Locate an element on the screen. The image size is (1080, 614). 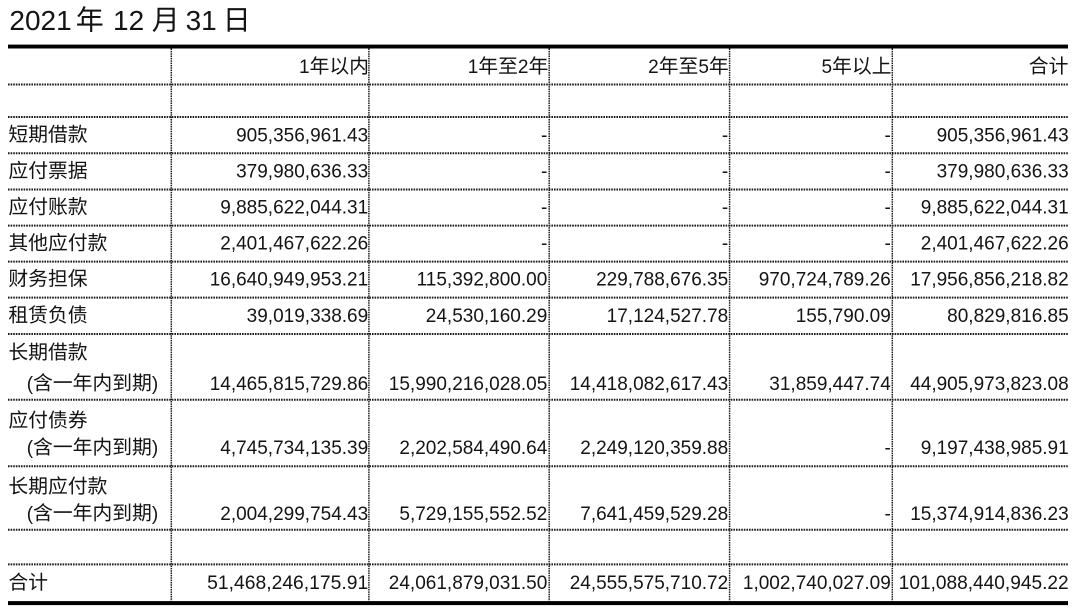
svg-text: 24,061,879,031.50 is located at coordinates (468, 583).